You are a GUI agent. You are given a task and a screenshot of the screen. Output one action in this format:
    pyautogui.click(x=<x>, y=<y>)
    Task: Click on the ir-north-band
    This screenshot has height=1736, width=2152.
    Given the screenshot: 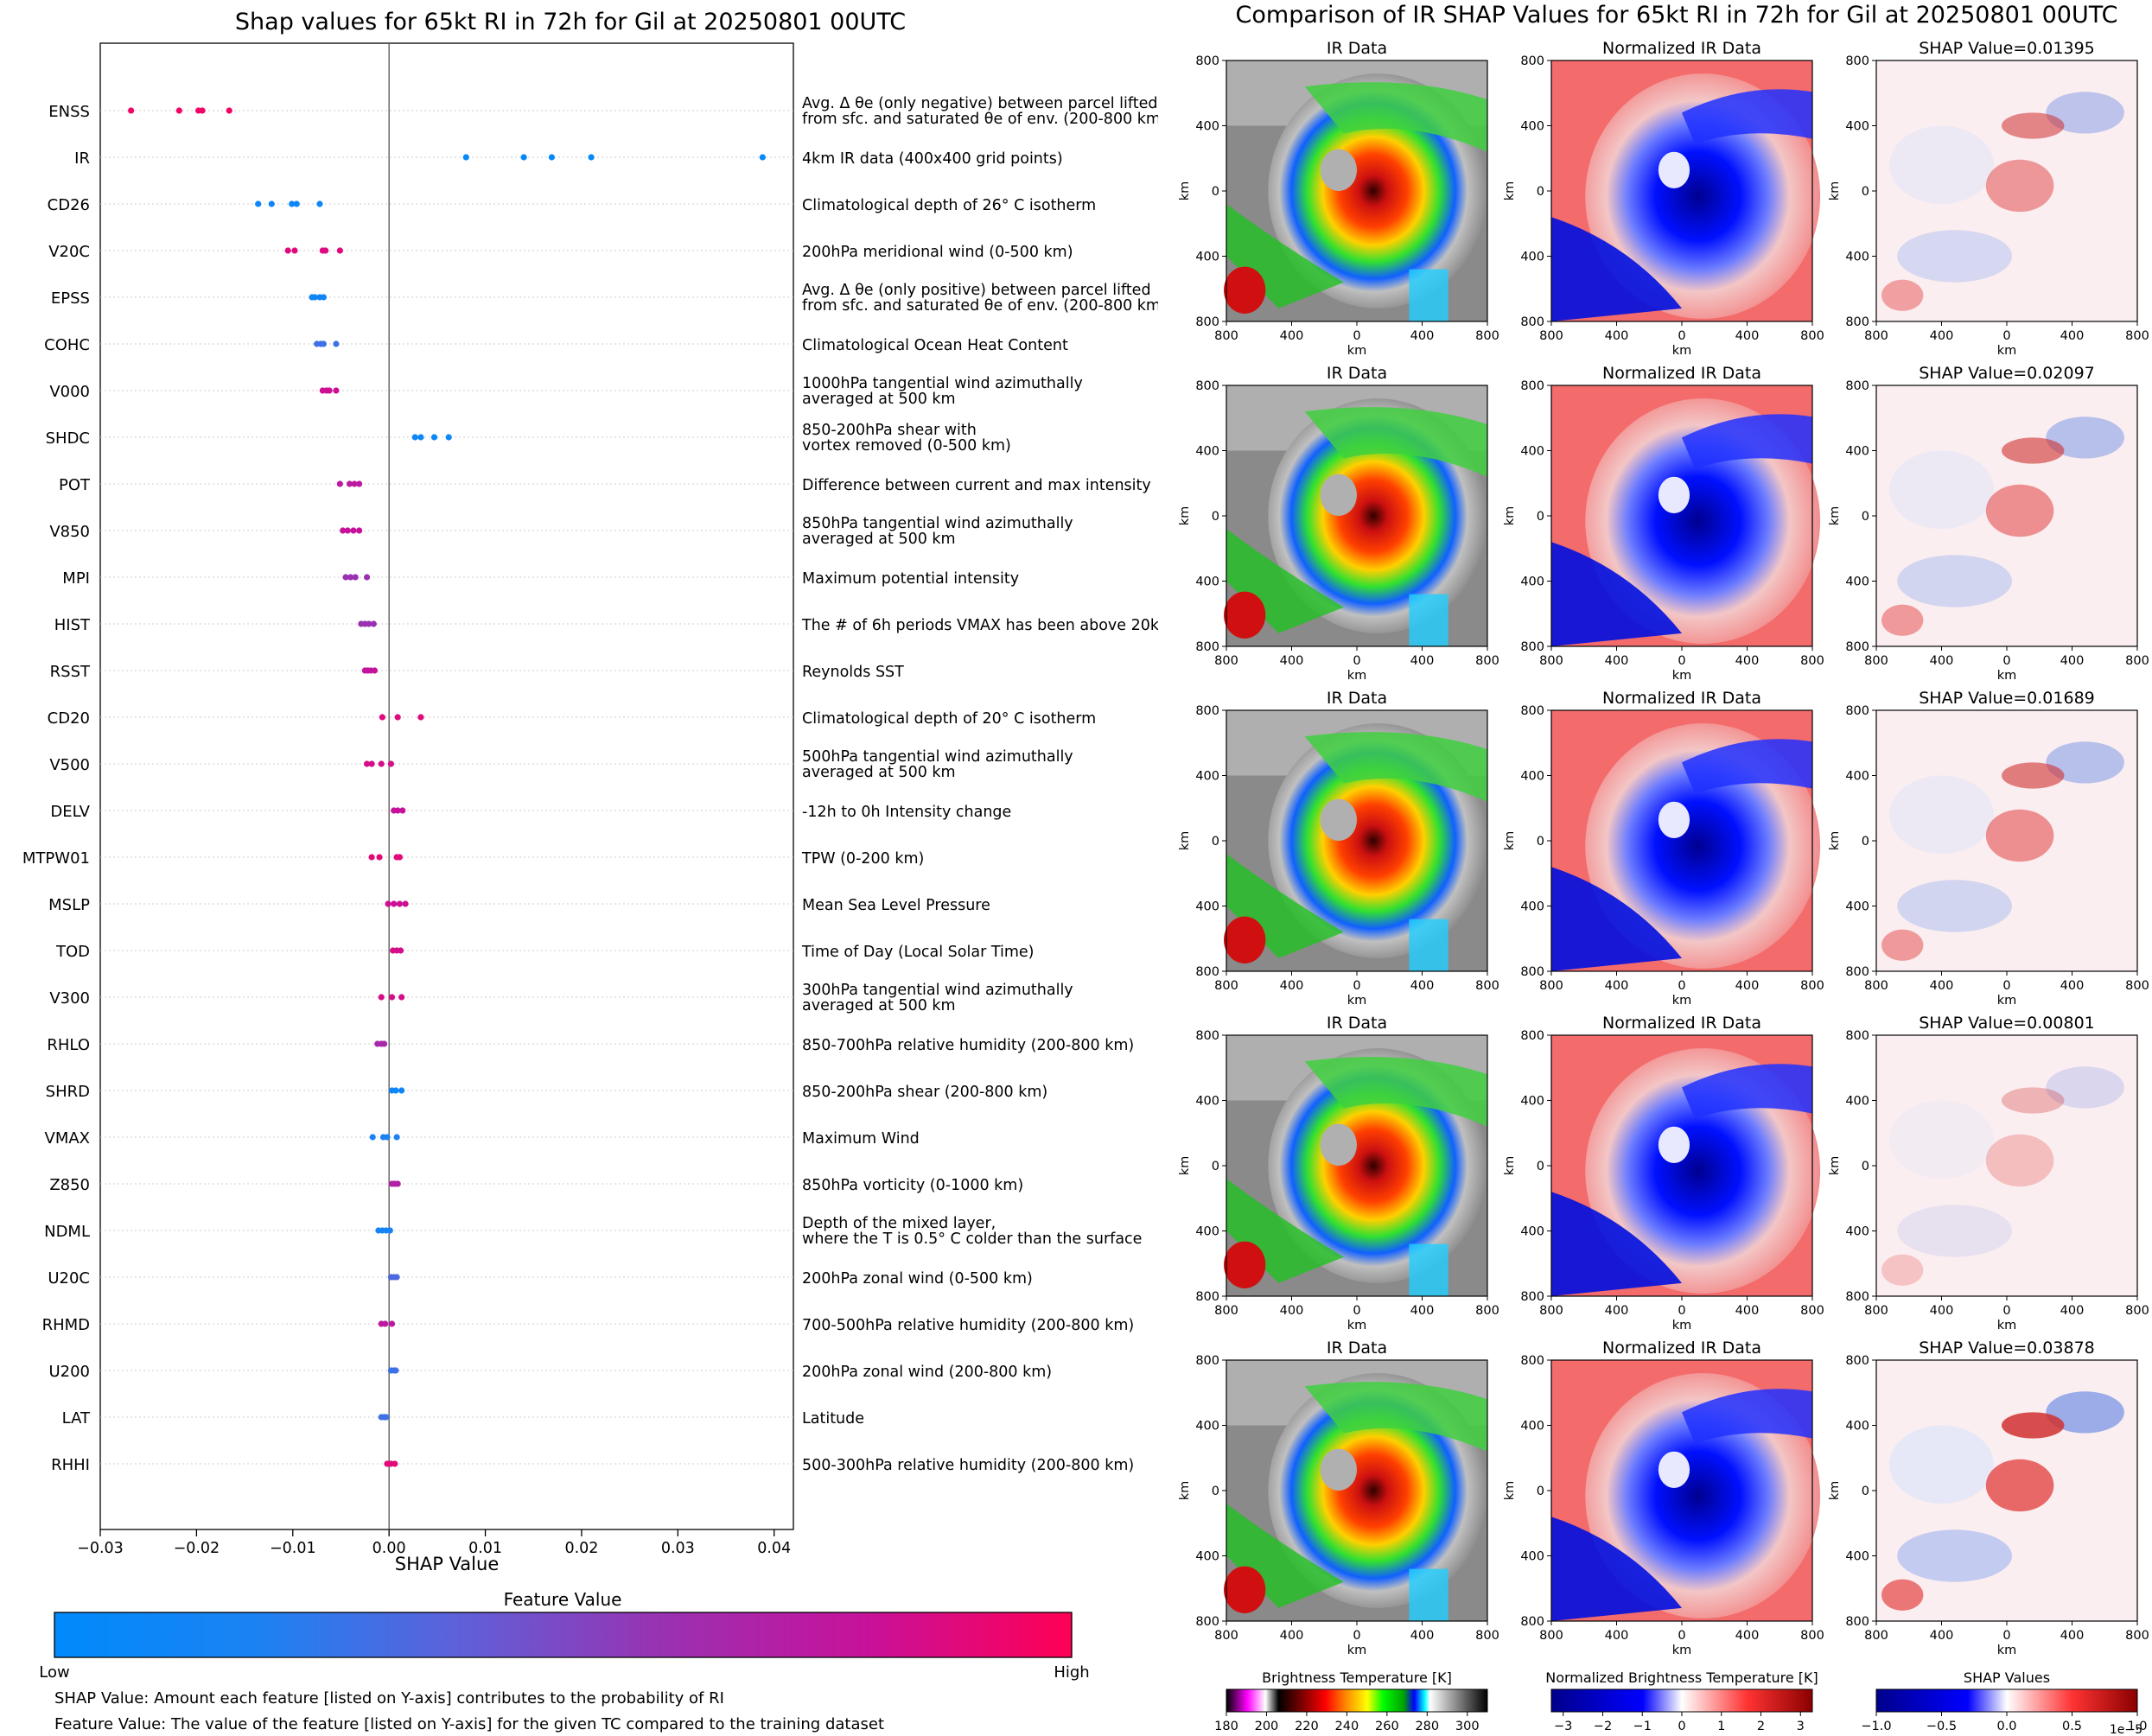 What is the action you would take?
    pyautogui.click(x=1395, y=117)
    